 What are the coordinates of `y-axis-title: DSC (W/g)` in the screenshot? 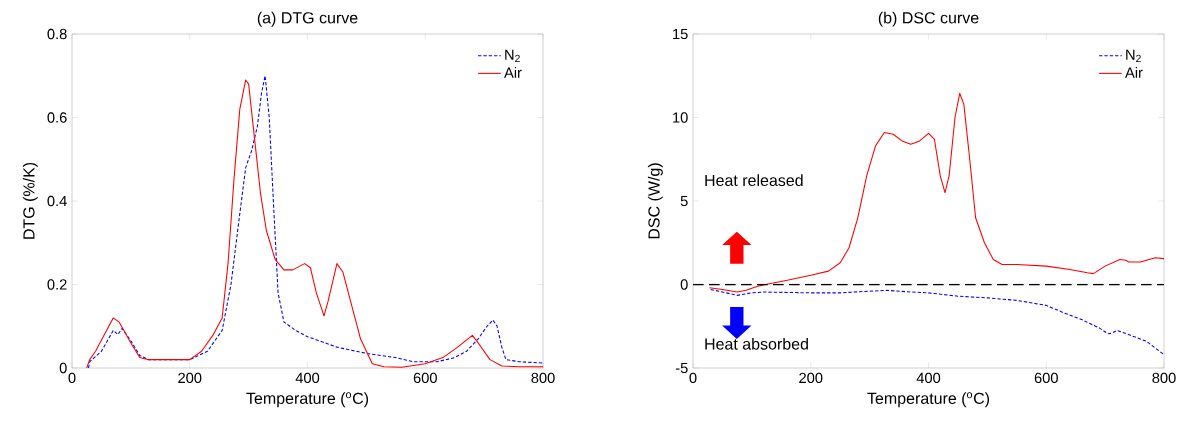 It's located at (655, 201).